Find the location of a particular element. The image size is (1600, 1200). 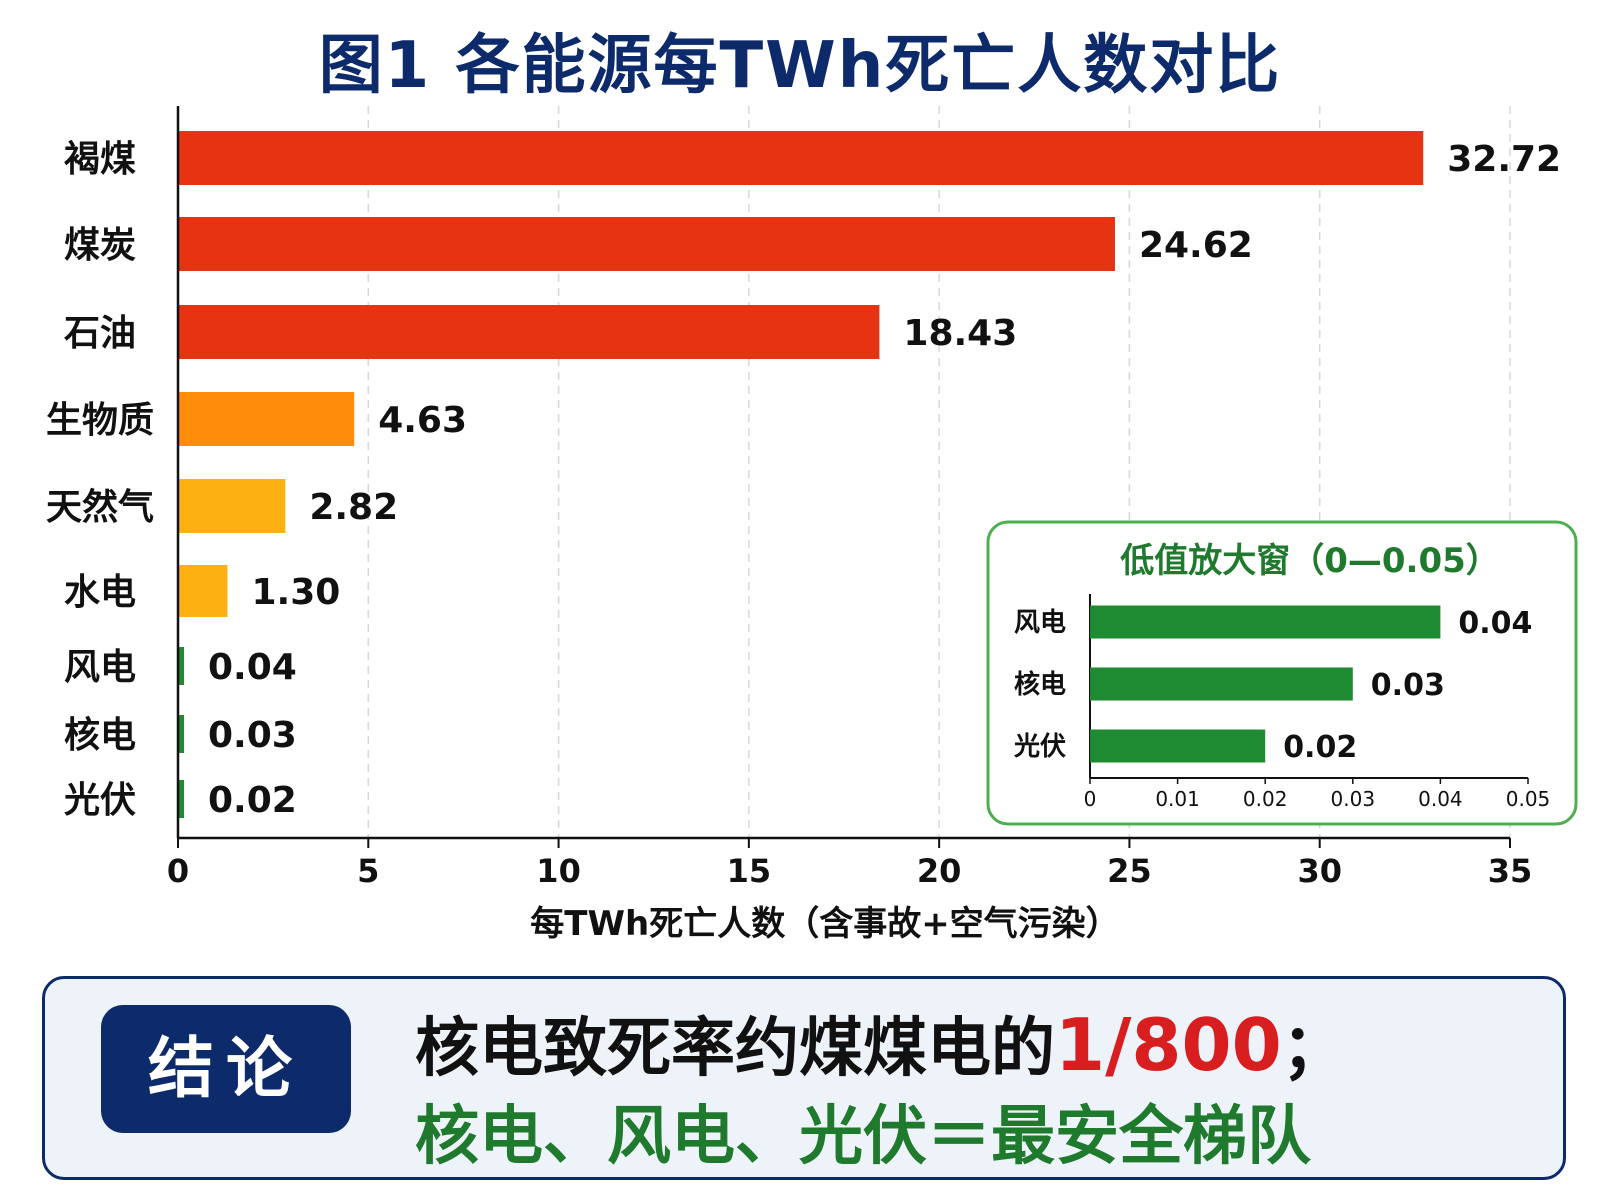

inset-category-label: 光伏 is located at coordinates (1039, 747).